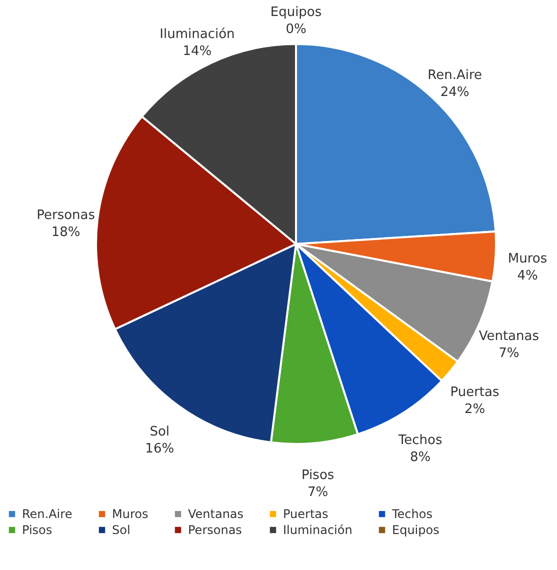  Describe the element at coordinates (296, 12) in the screenshot. I see `category-label: Equipos` at that location.